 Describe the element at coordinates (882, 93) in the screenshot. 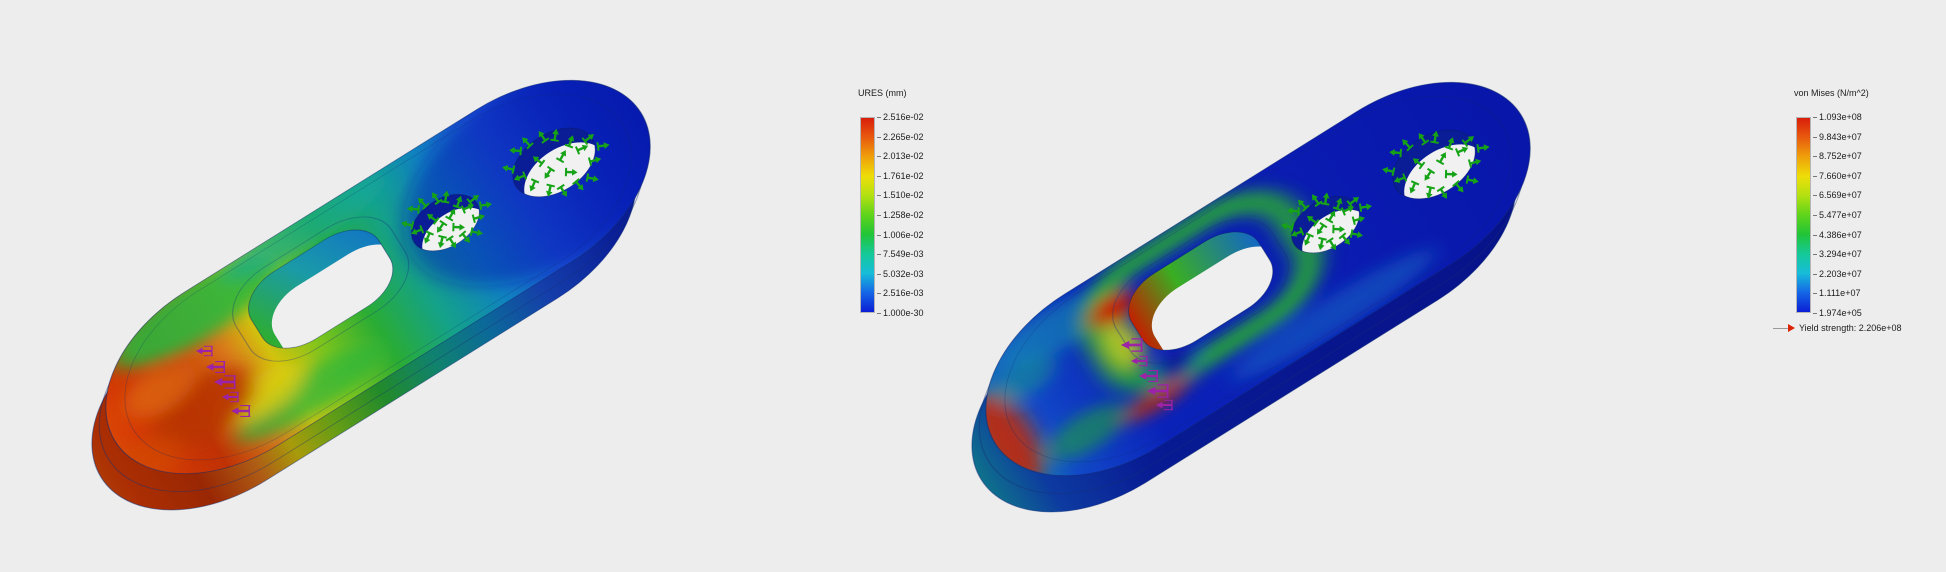

I see `legend-title-displacement: URES (mm)` at that location.